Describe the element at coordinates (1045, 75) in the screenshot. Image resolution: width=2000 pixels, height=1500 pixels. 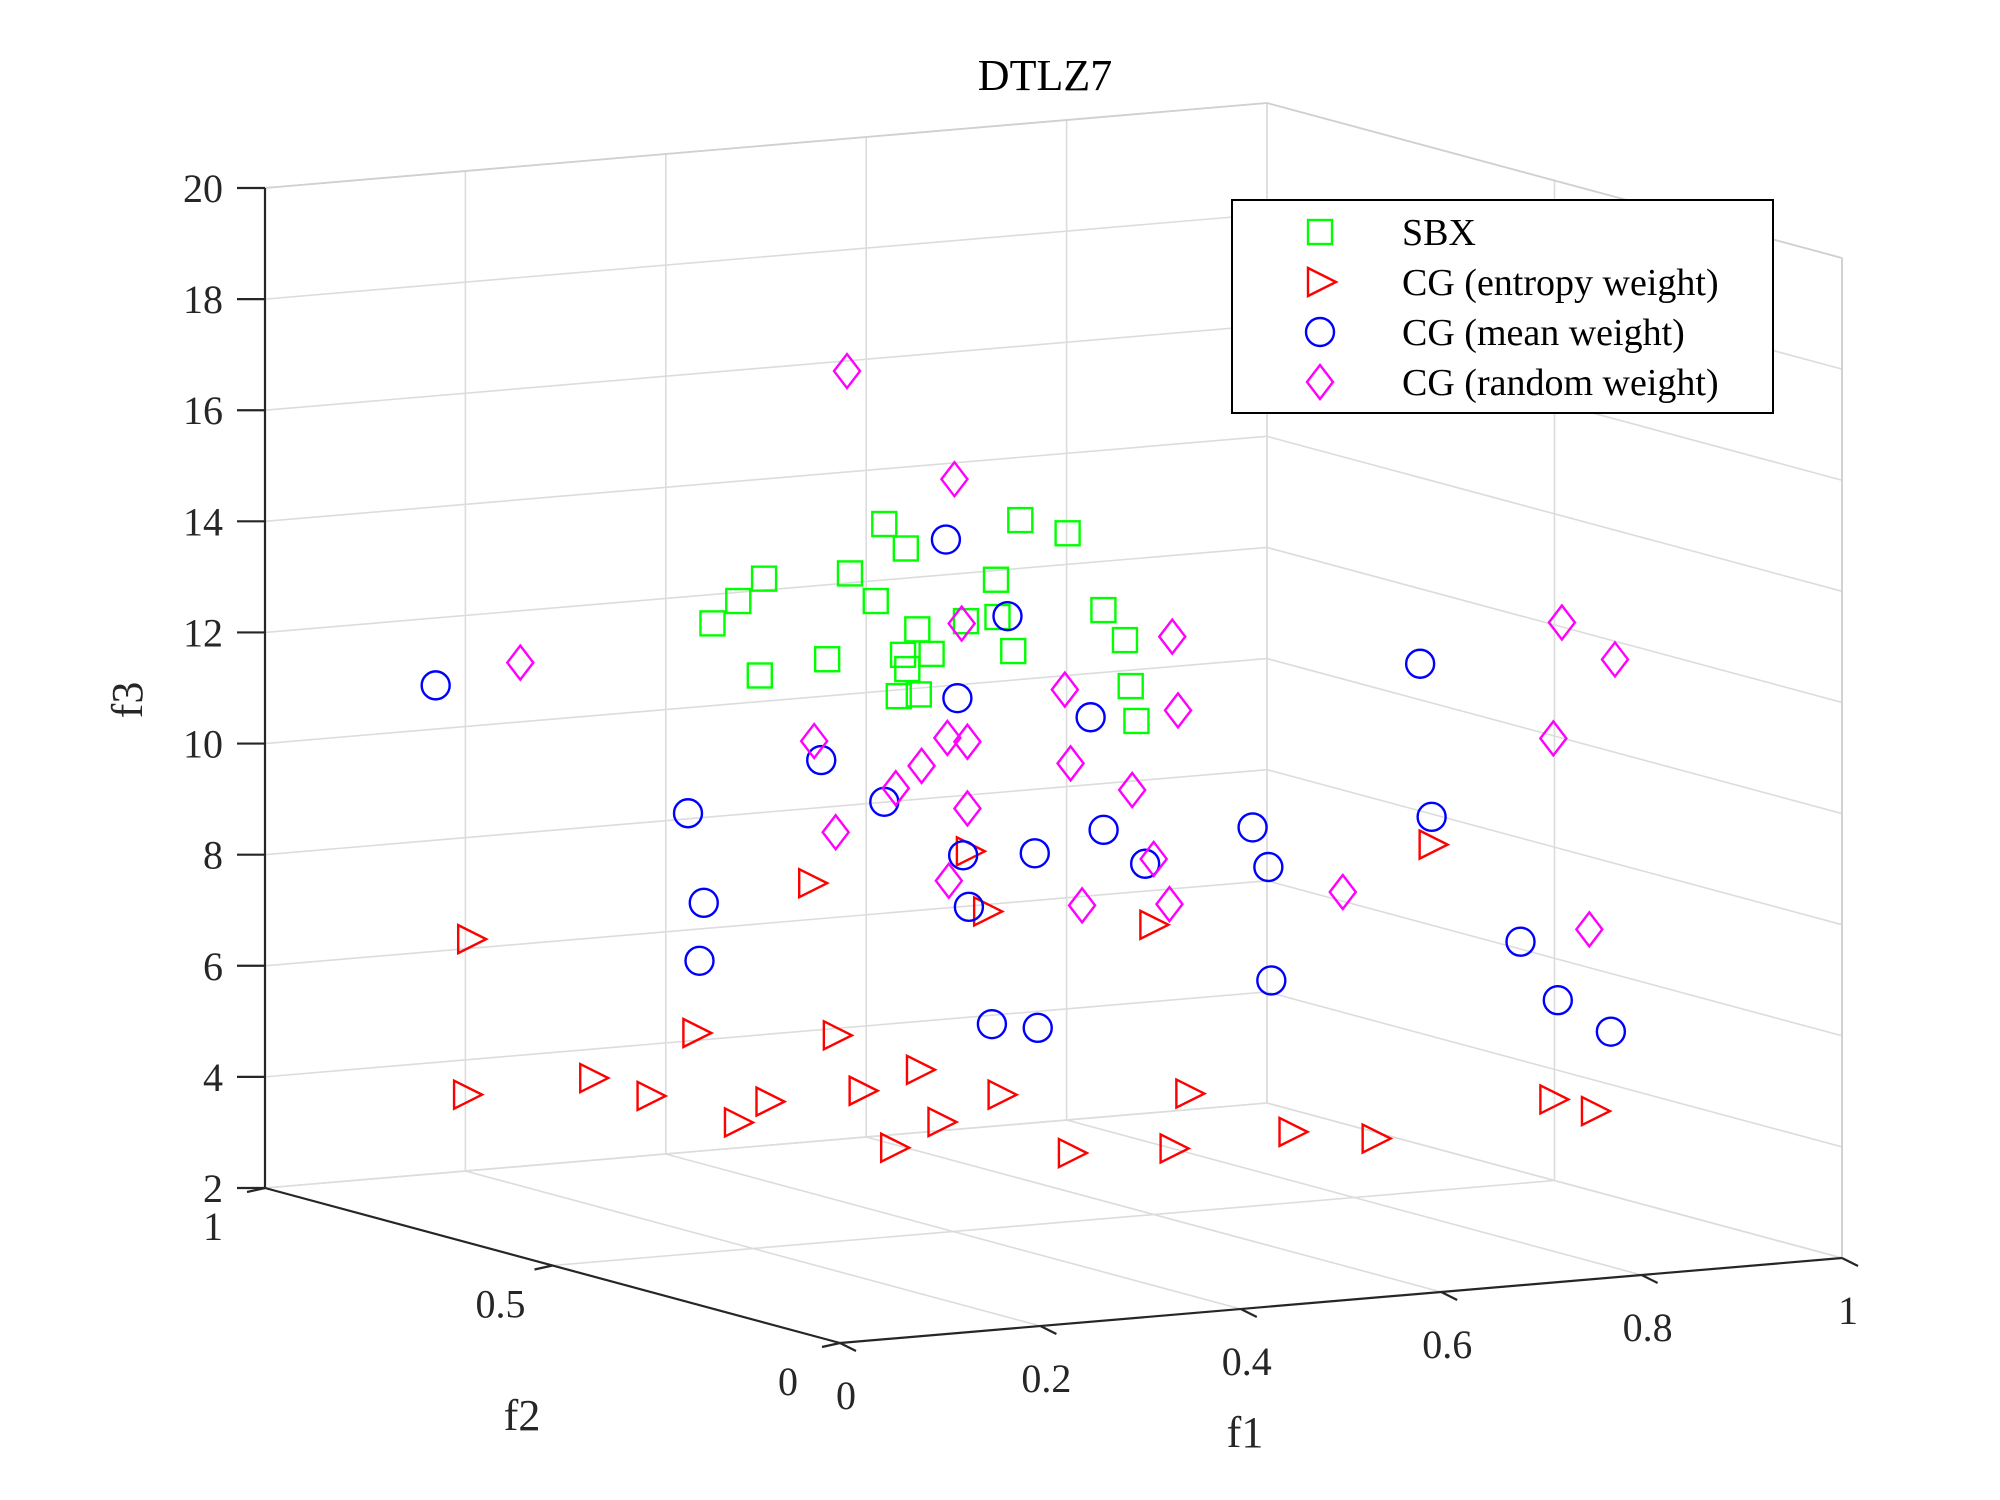
I see `chart-title: DTLZ7` at that location.